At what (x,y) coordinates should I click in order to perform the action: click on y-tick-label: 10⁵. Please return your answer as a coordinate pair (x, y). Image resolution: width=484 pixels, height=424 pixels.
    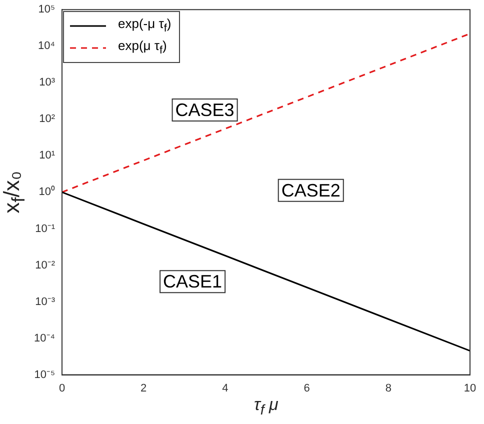
    Looking at the image, I should click on (46, 10).